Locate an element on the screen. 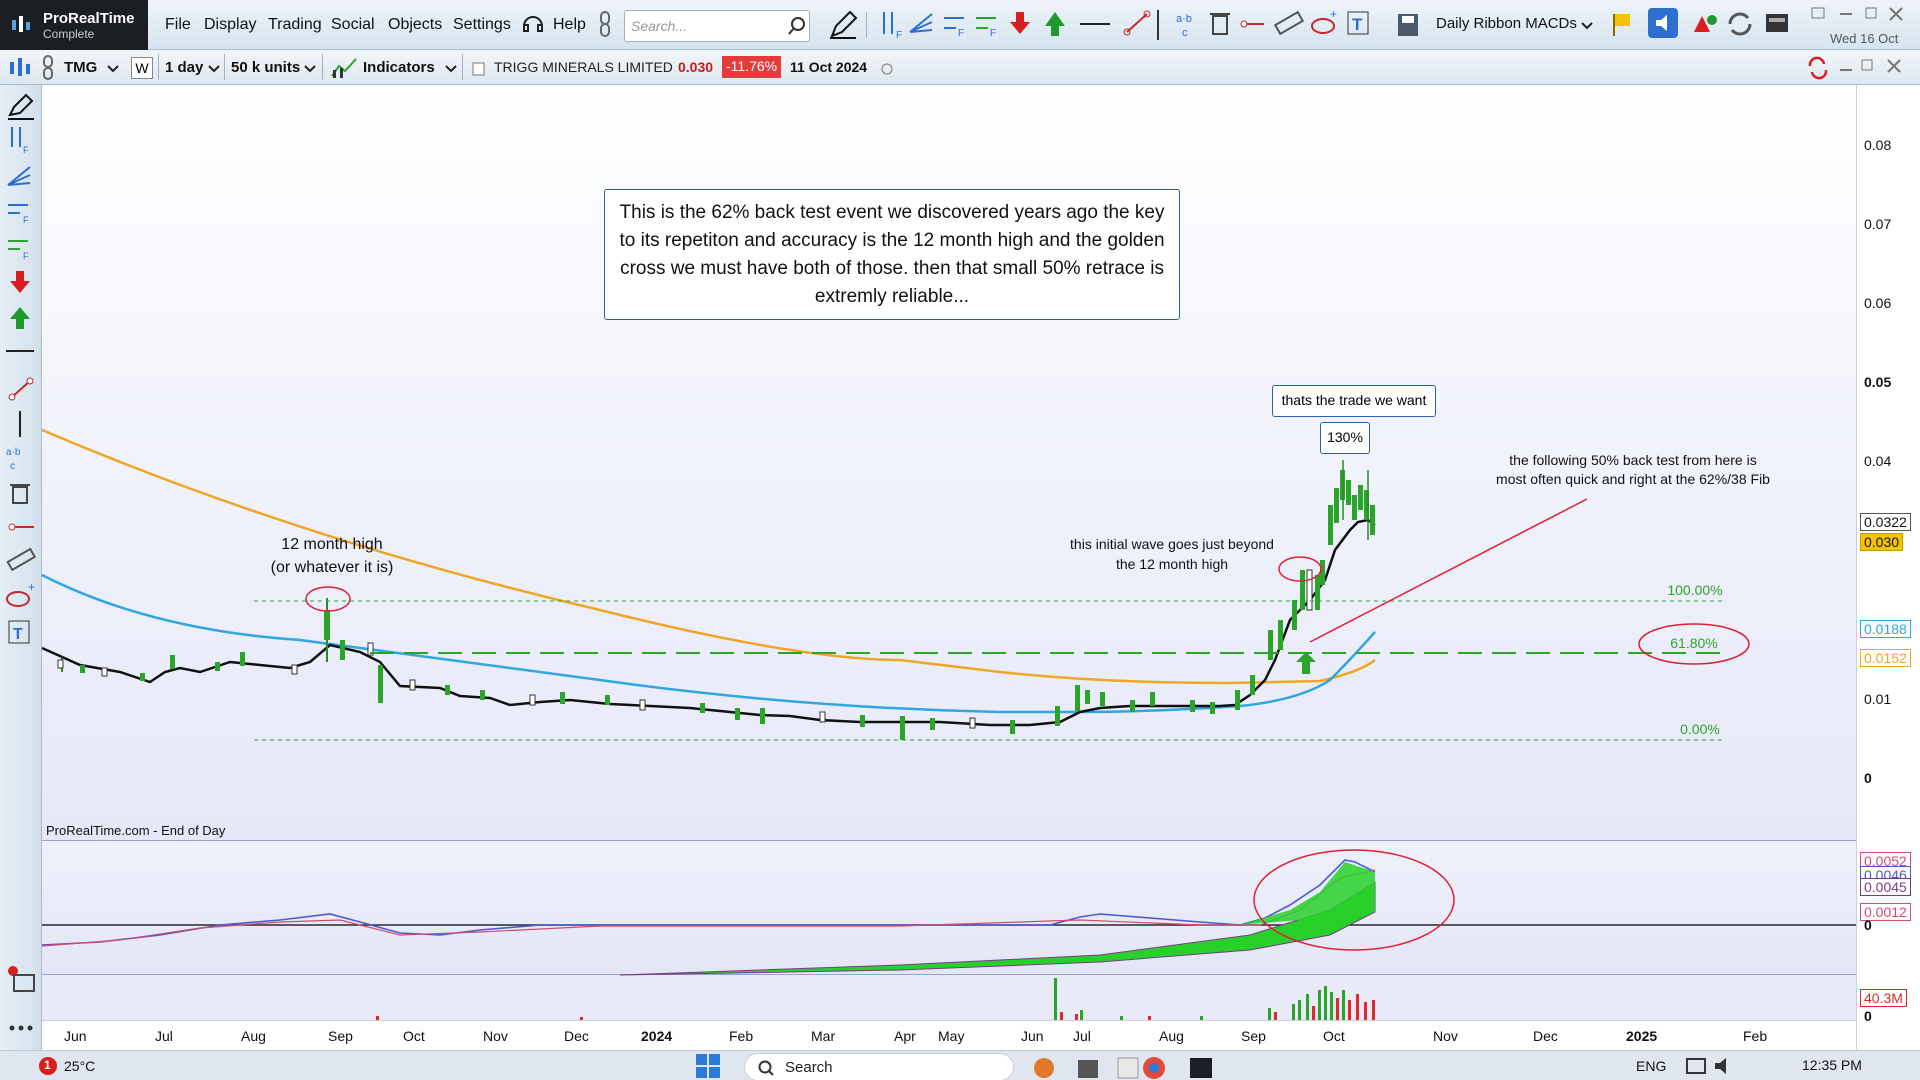 Image resolution: width=1920 pixels, height=1080 pixels. volume-bars is located at coordinates (875, 999).